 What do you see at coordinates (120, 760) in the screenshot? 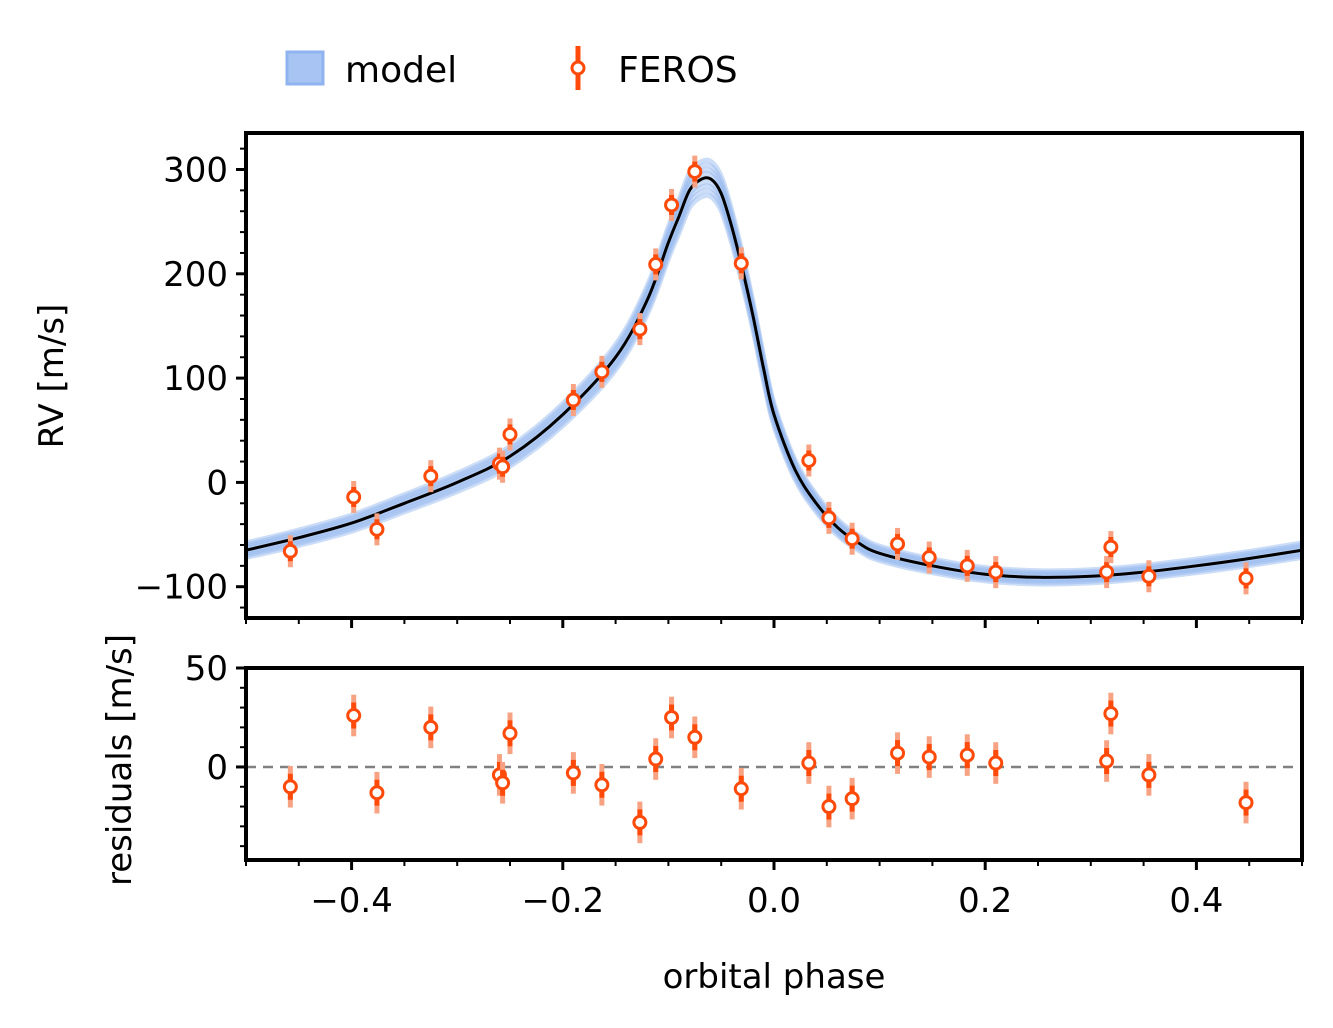
I see `residuals-y-label: residuals [m/s]` at bounding box center [120, 760].